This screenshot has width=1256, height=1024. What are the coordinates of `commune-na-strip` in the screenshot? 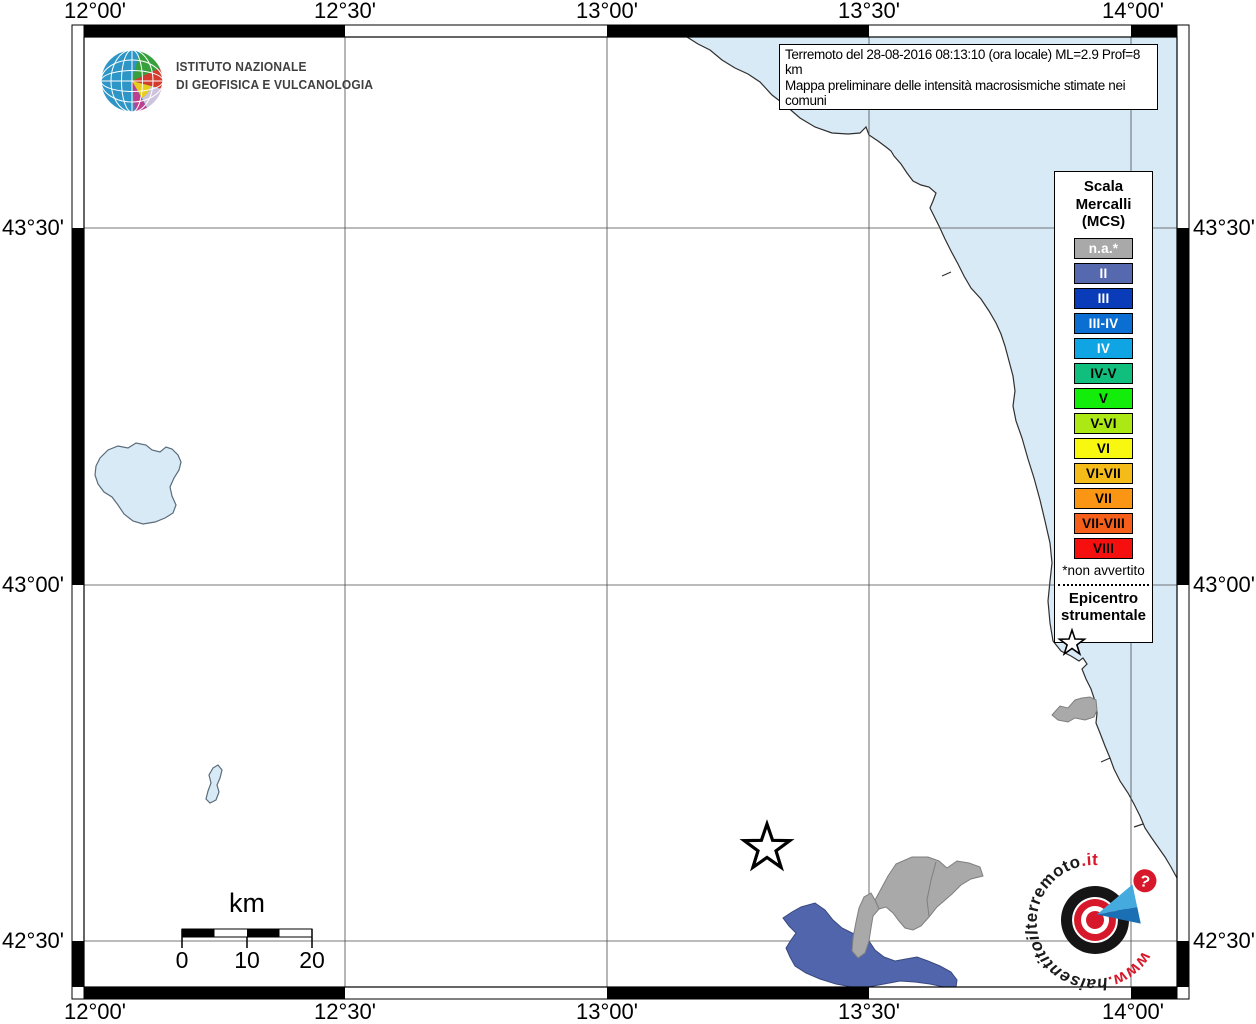 It's located at (865, 925).